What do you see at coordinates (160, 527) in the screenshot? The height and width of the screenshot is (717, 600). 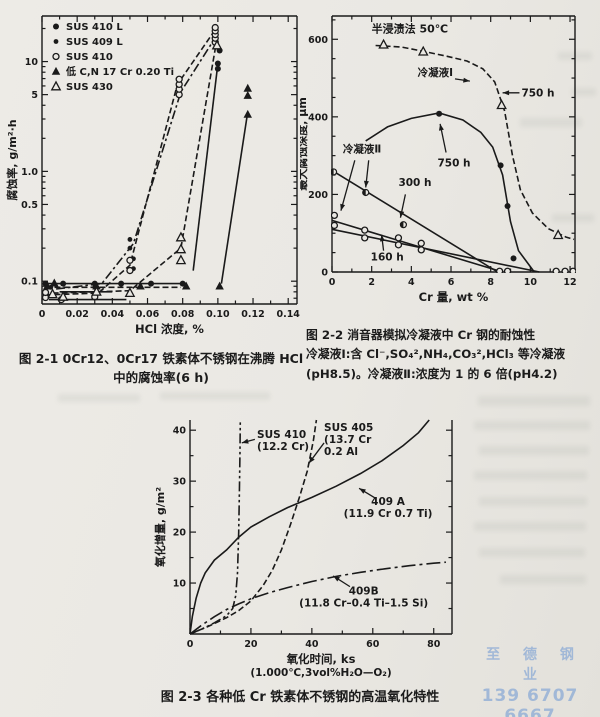 I see `svg-text: 氧化增量, g/m²` at bounding box center [160, 527].